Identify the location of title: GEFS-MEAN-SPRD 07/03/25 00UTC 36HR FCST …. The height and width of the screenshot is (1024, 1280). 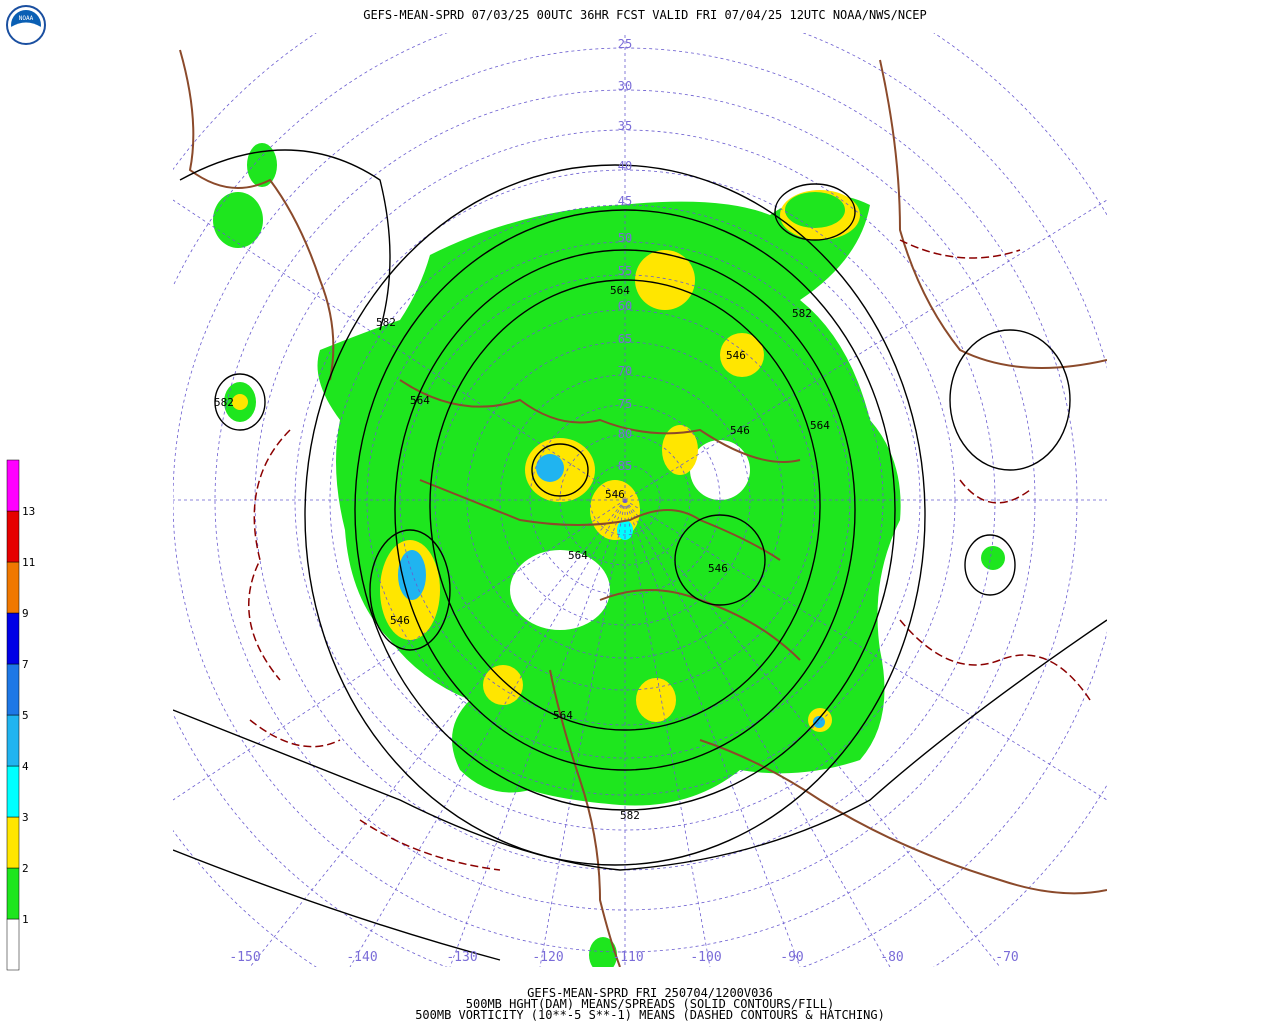
(645, 15).